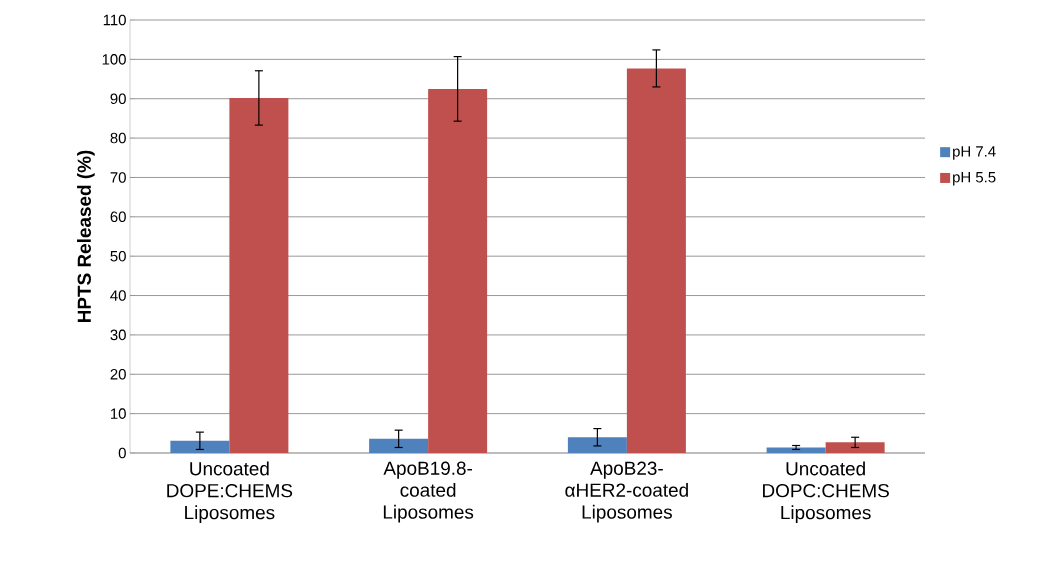 The image size is (1052, 571). I want to click on y-tick-label: 100, so click(114, 59).